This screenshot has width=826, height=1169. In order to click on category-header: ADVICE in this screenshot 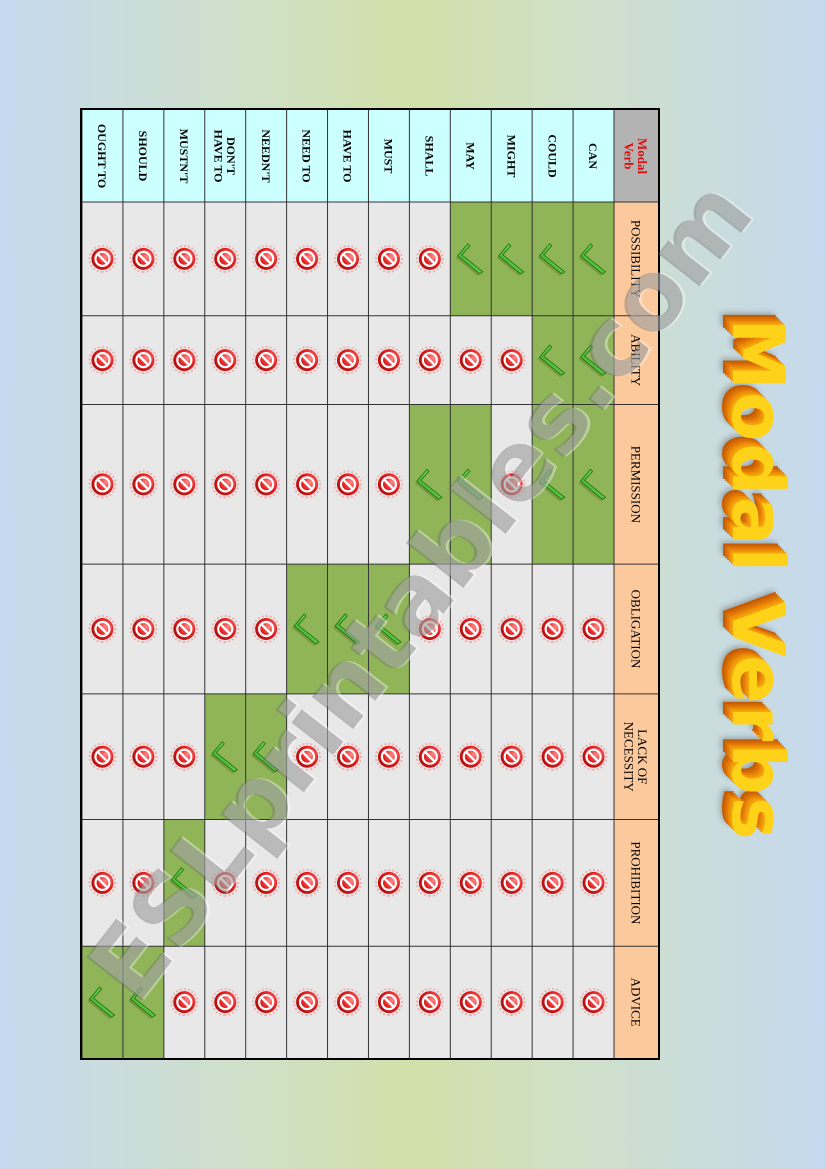, I will do `click(635, 1002)`.